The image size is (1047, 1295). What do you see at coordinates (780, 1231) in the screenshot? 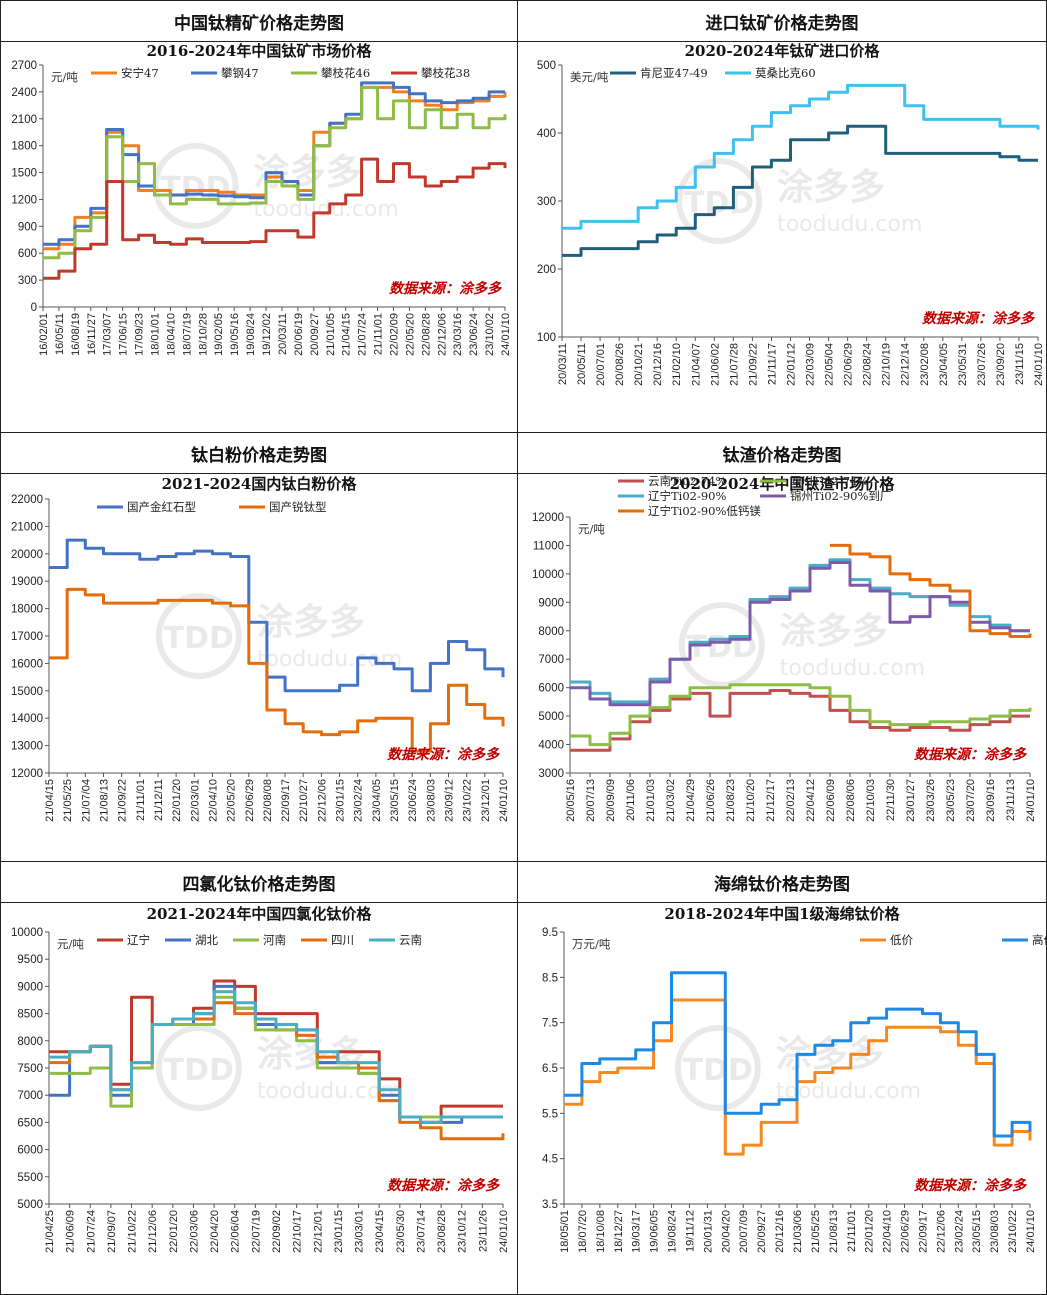
I see `x-tick-label: 20/12/16` at bounding box center [780, 1231].